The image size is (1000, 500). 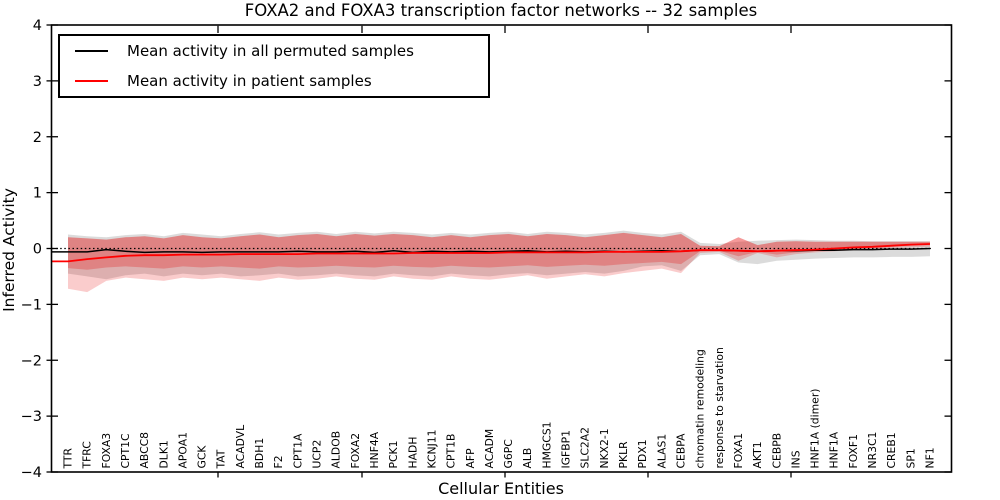 I want to click on legend-line-red, so click(x=91, y=80).